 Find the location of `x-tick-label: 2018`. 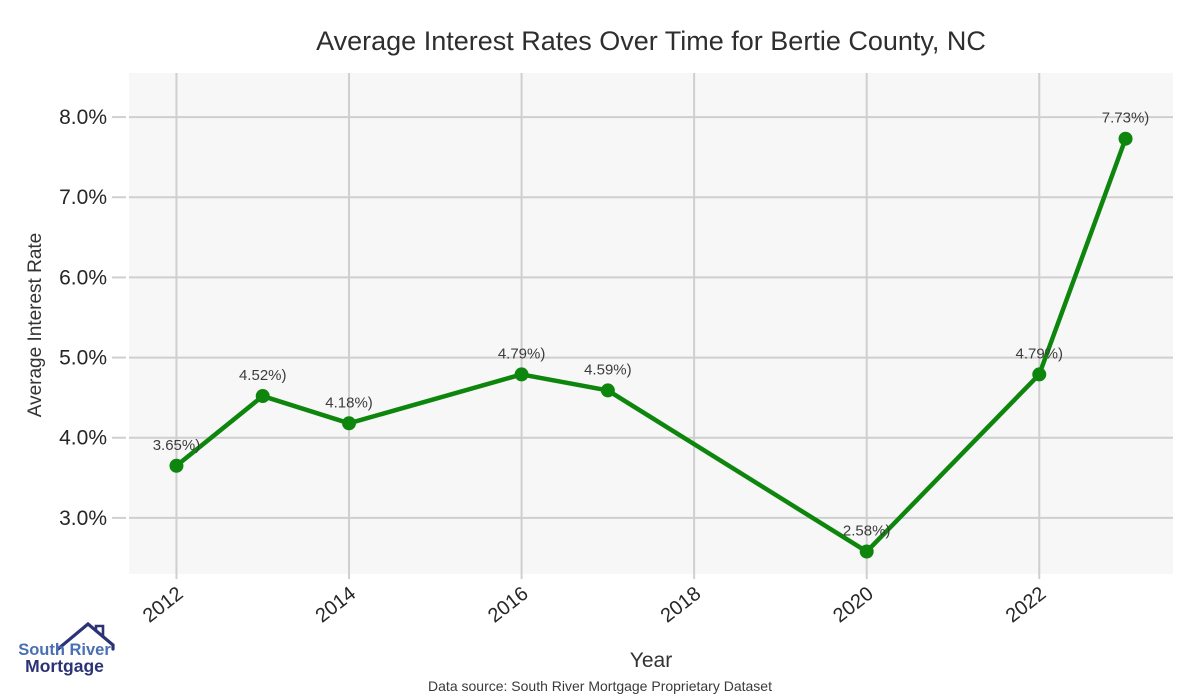

x-tick-label: 2018 is located at coordinates (681, 605).